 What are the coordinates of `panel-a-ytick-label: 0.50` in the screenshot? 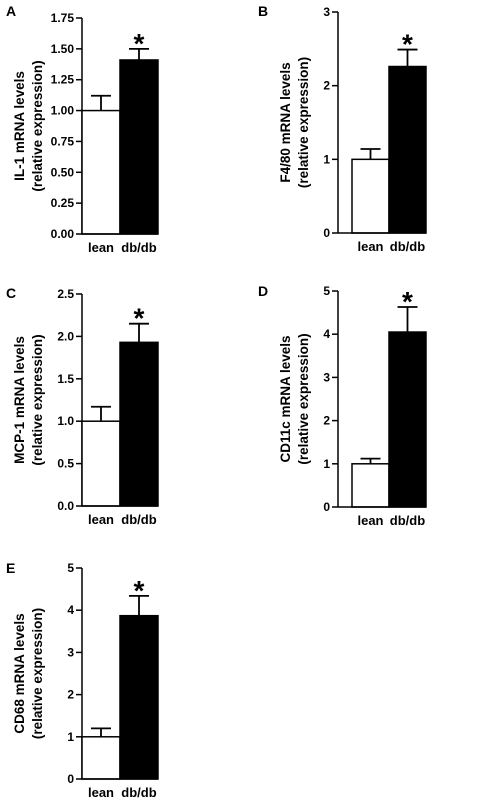 It's located at (63, 172).